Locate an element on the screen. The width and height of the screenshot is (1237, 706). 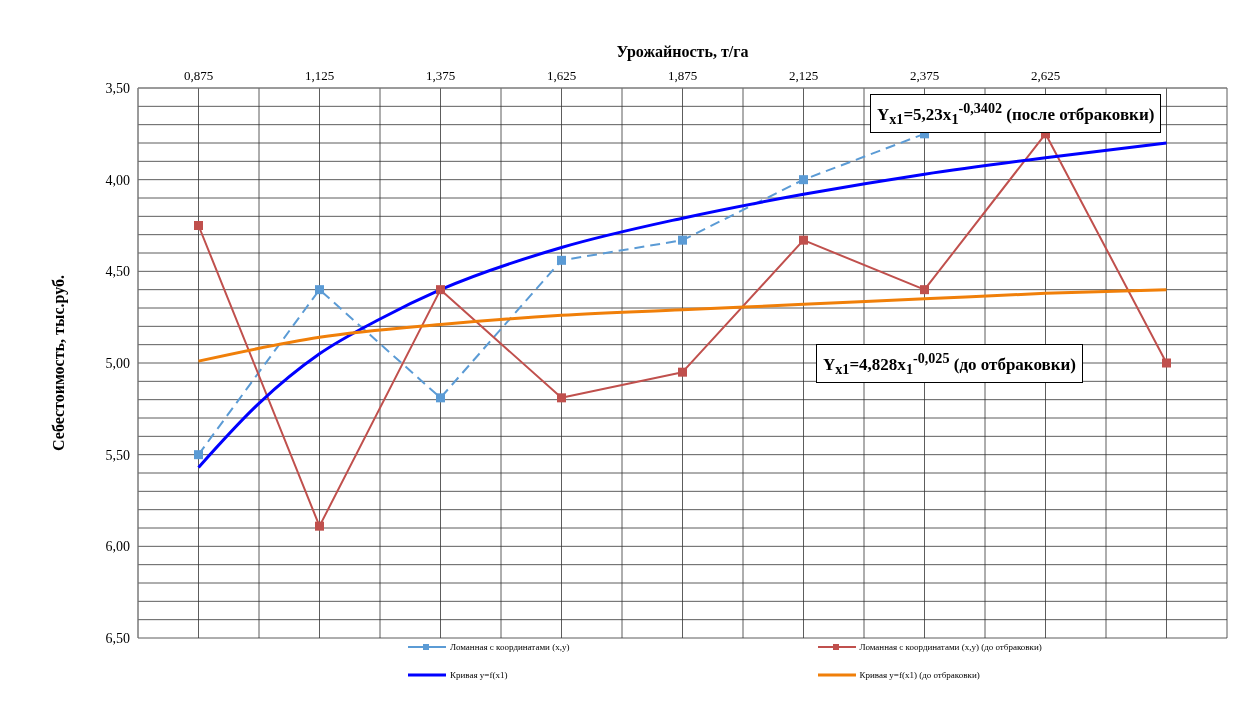
y-tick-label: 6,50 is located at coordinates (117, 638).